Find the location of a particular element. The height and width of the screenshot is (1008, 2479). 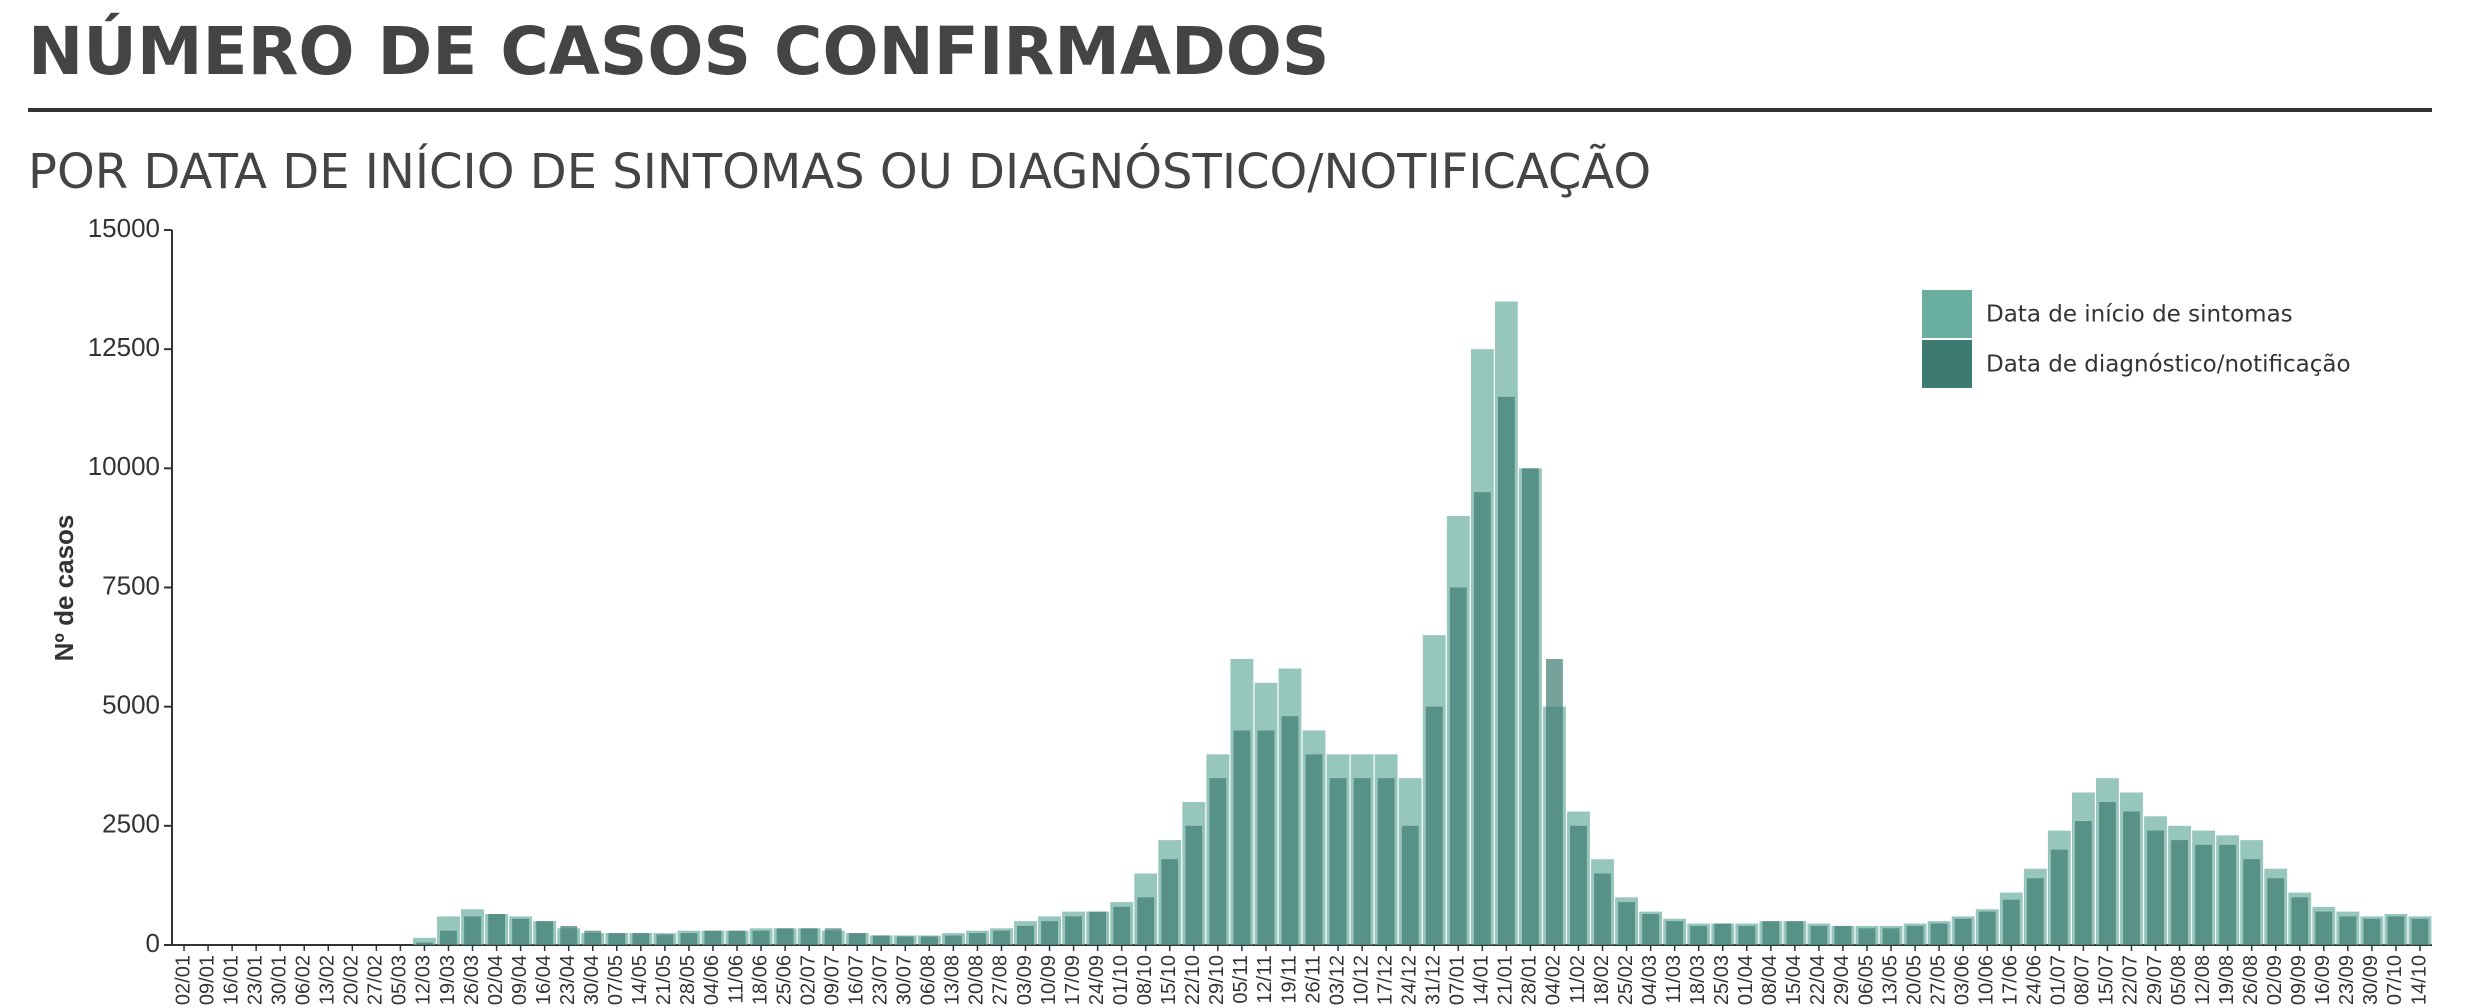

x-tick-label: 22/04 is located at coordinates (1818, 980).